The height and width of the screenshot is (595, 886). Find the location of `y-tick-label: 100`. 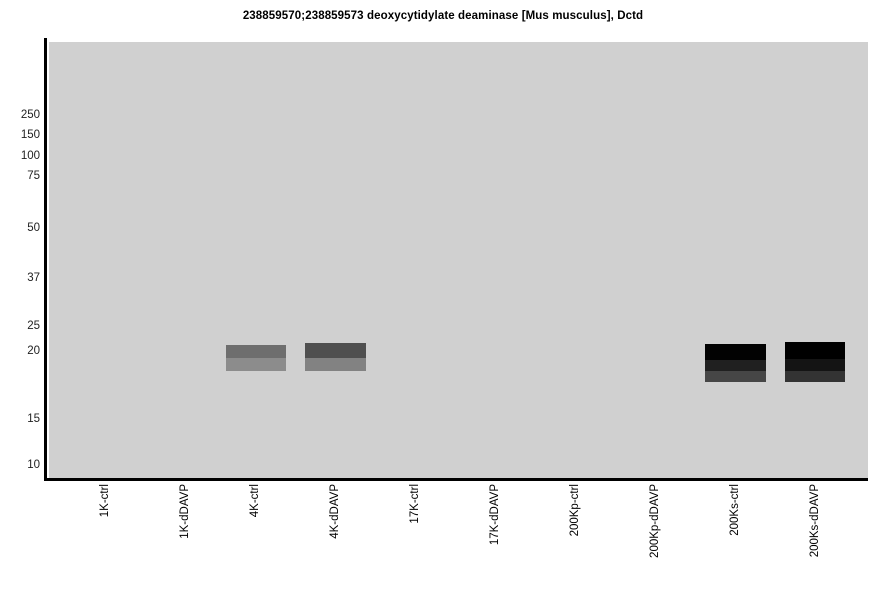

y-tick-label: 100 is located at coordinates (30, 156).